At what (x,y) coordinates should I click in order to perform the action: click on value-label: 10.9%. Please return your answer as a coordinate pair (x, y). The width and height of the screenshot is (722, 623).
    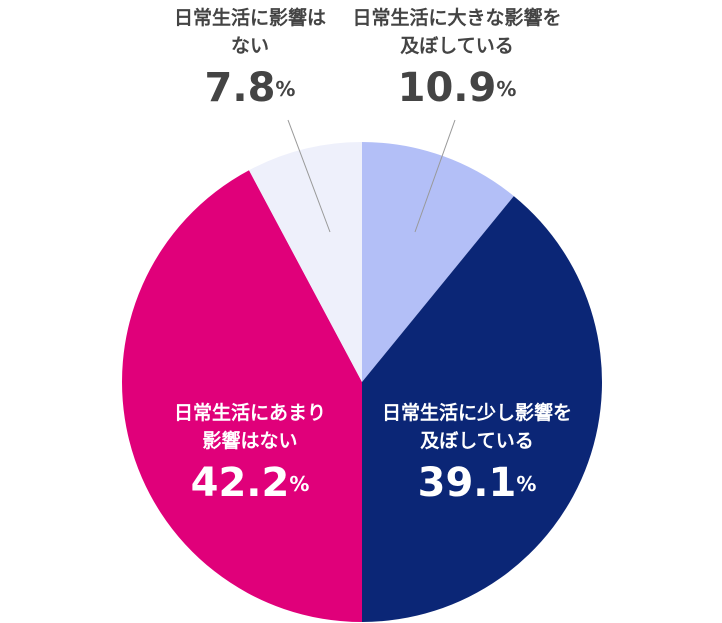
    Looking at the image, I should click on (457, 88).